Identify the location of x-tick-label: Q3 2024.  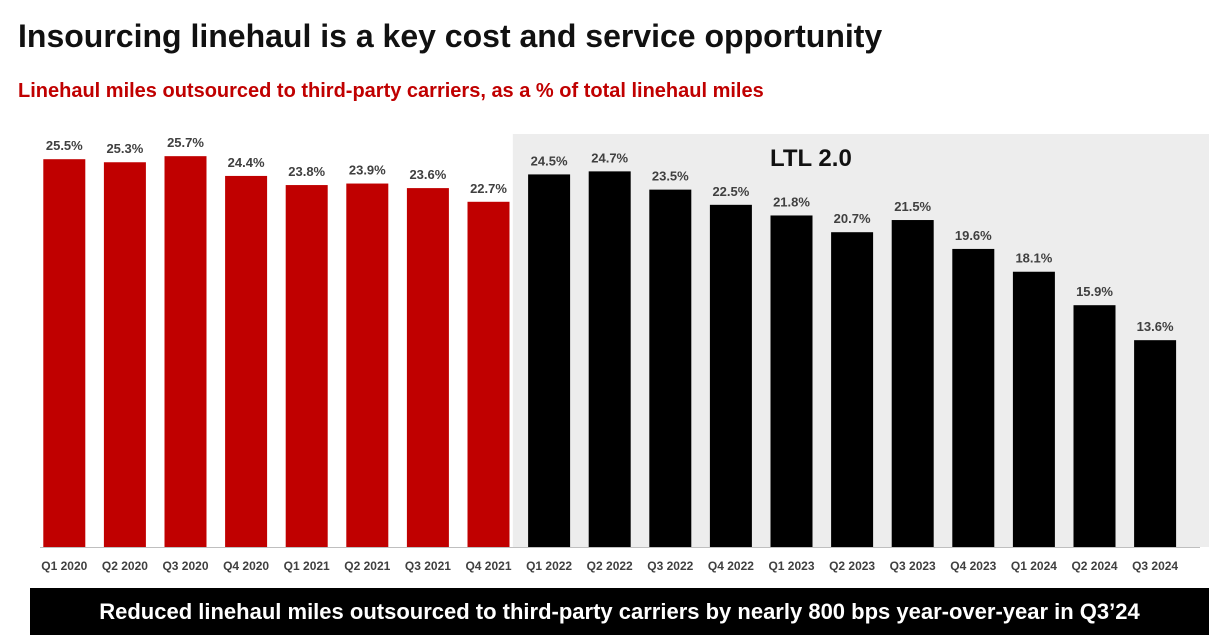
(1155, 566).